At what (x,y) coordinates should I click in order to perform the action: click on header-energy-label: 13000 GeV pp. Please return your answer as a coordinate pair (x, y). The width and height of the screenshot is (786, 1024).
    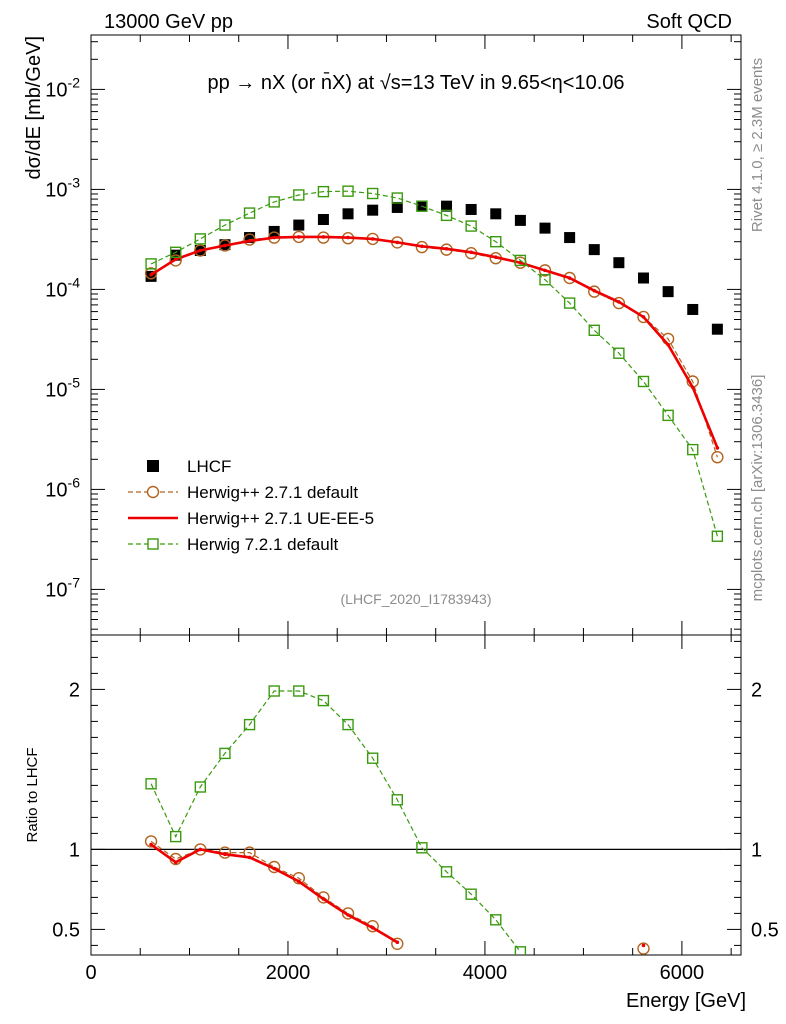
    Looking at the image, I should click on (168, 22).